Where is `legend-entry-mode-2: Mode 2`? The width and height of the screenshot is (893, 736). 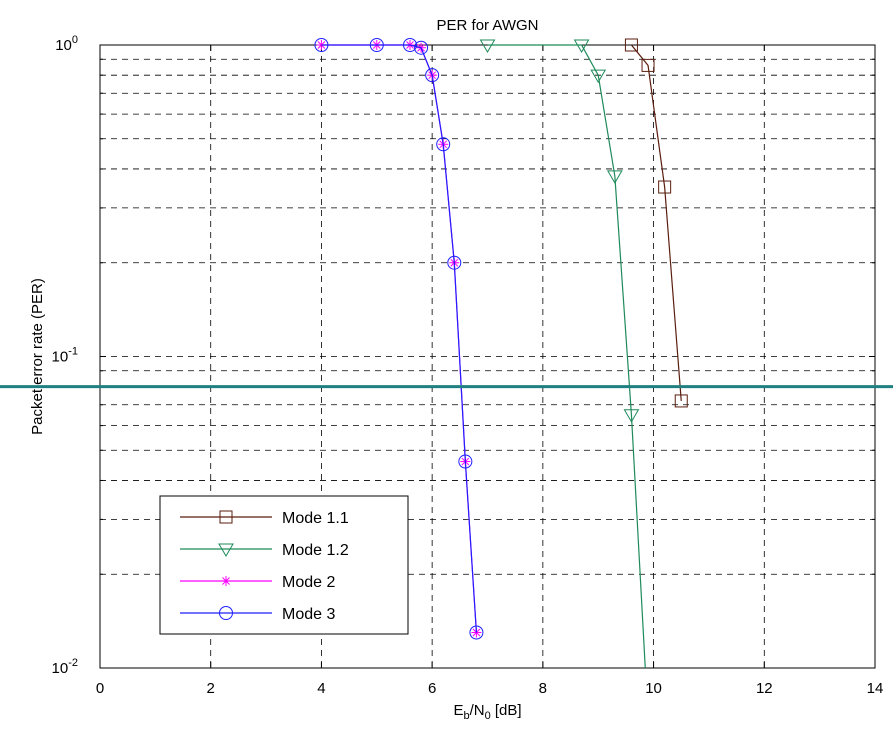 legend-entry-mode-2: Mode 2 is located at coordinates (257, 582).